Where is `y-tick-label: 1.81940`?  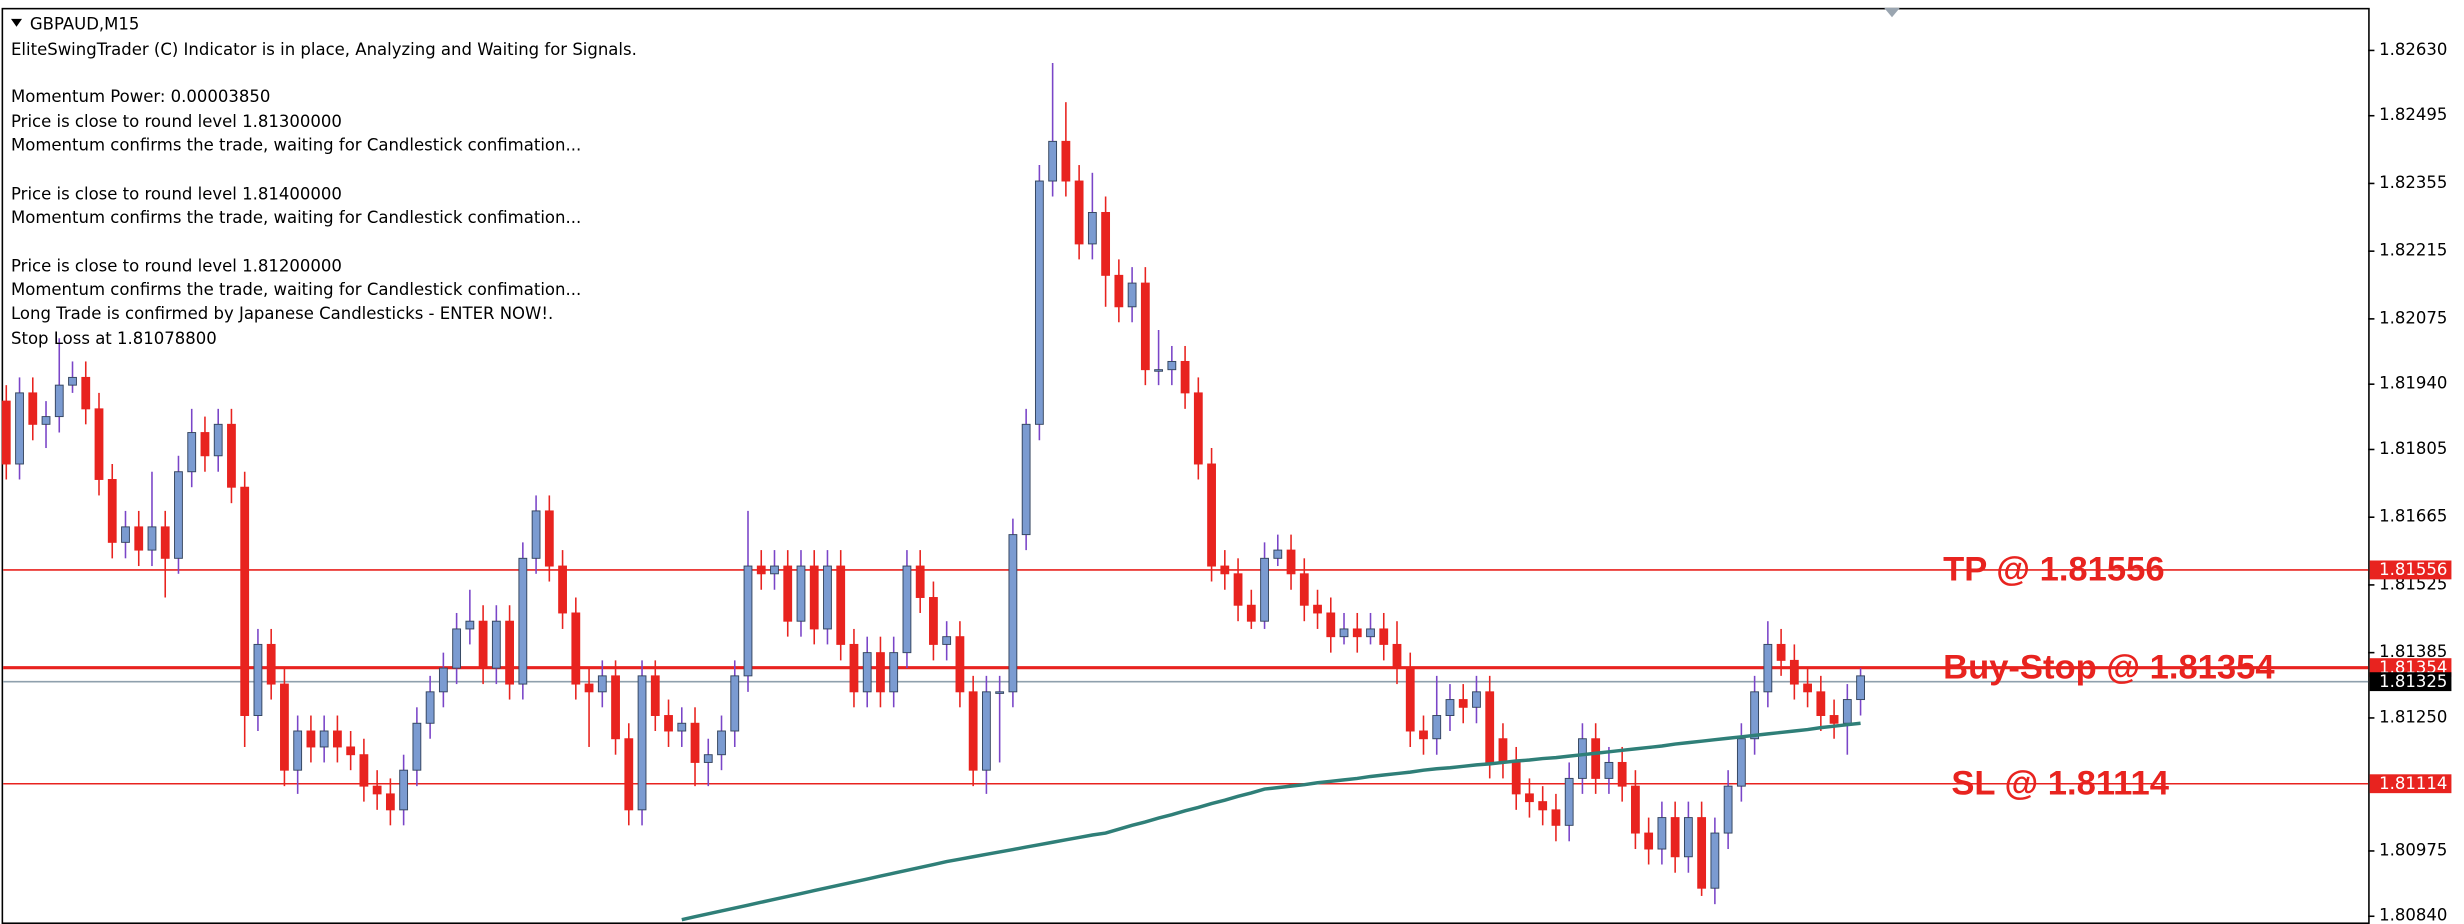 y-tick-label: 1.81940 is located at coordinates (2413, 383).